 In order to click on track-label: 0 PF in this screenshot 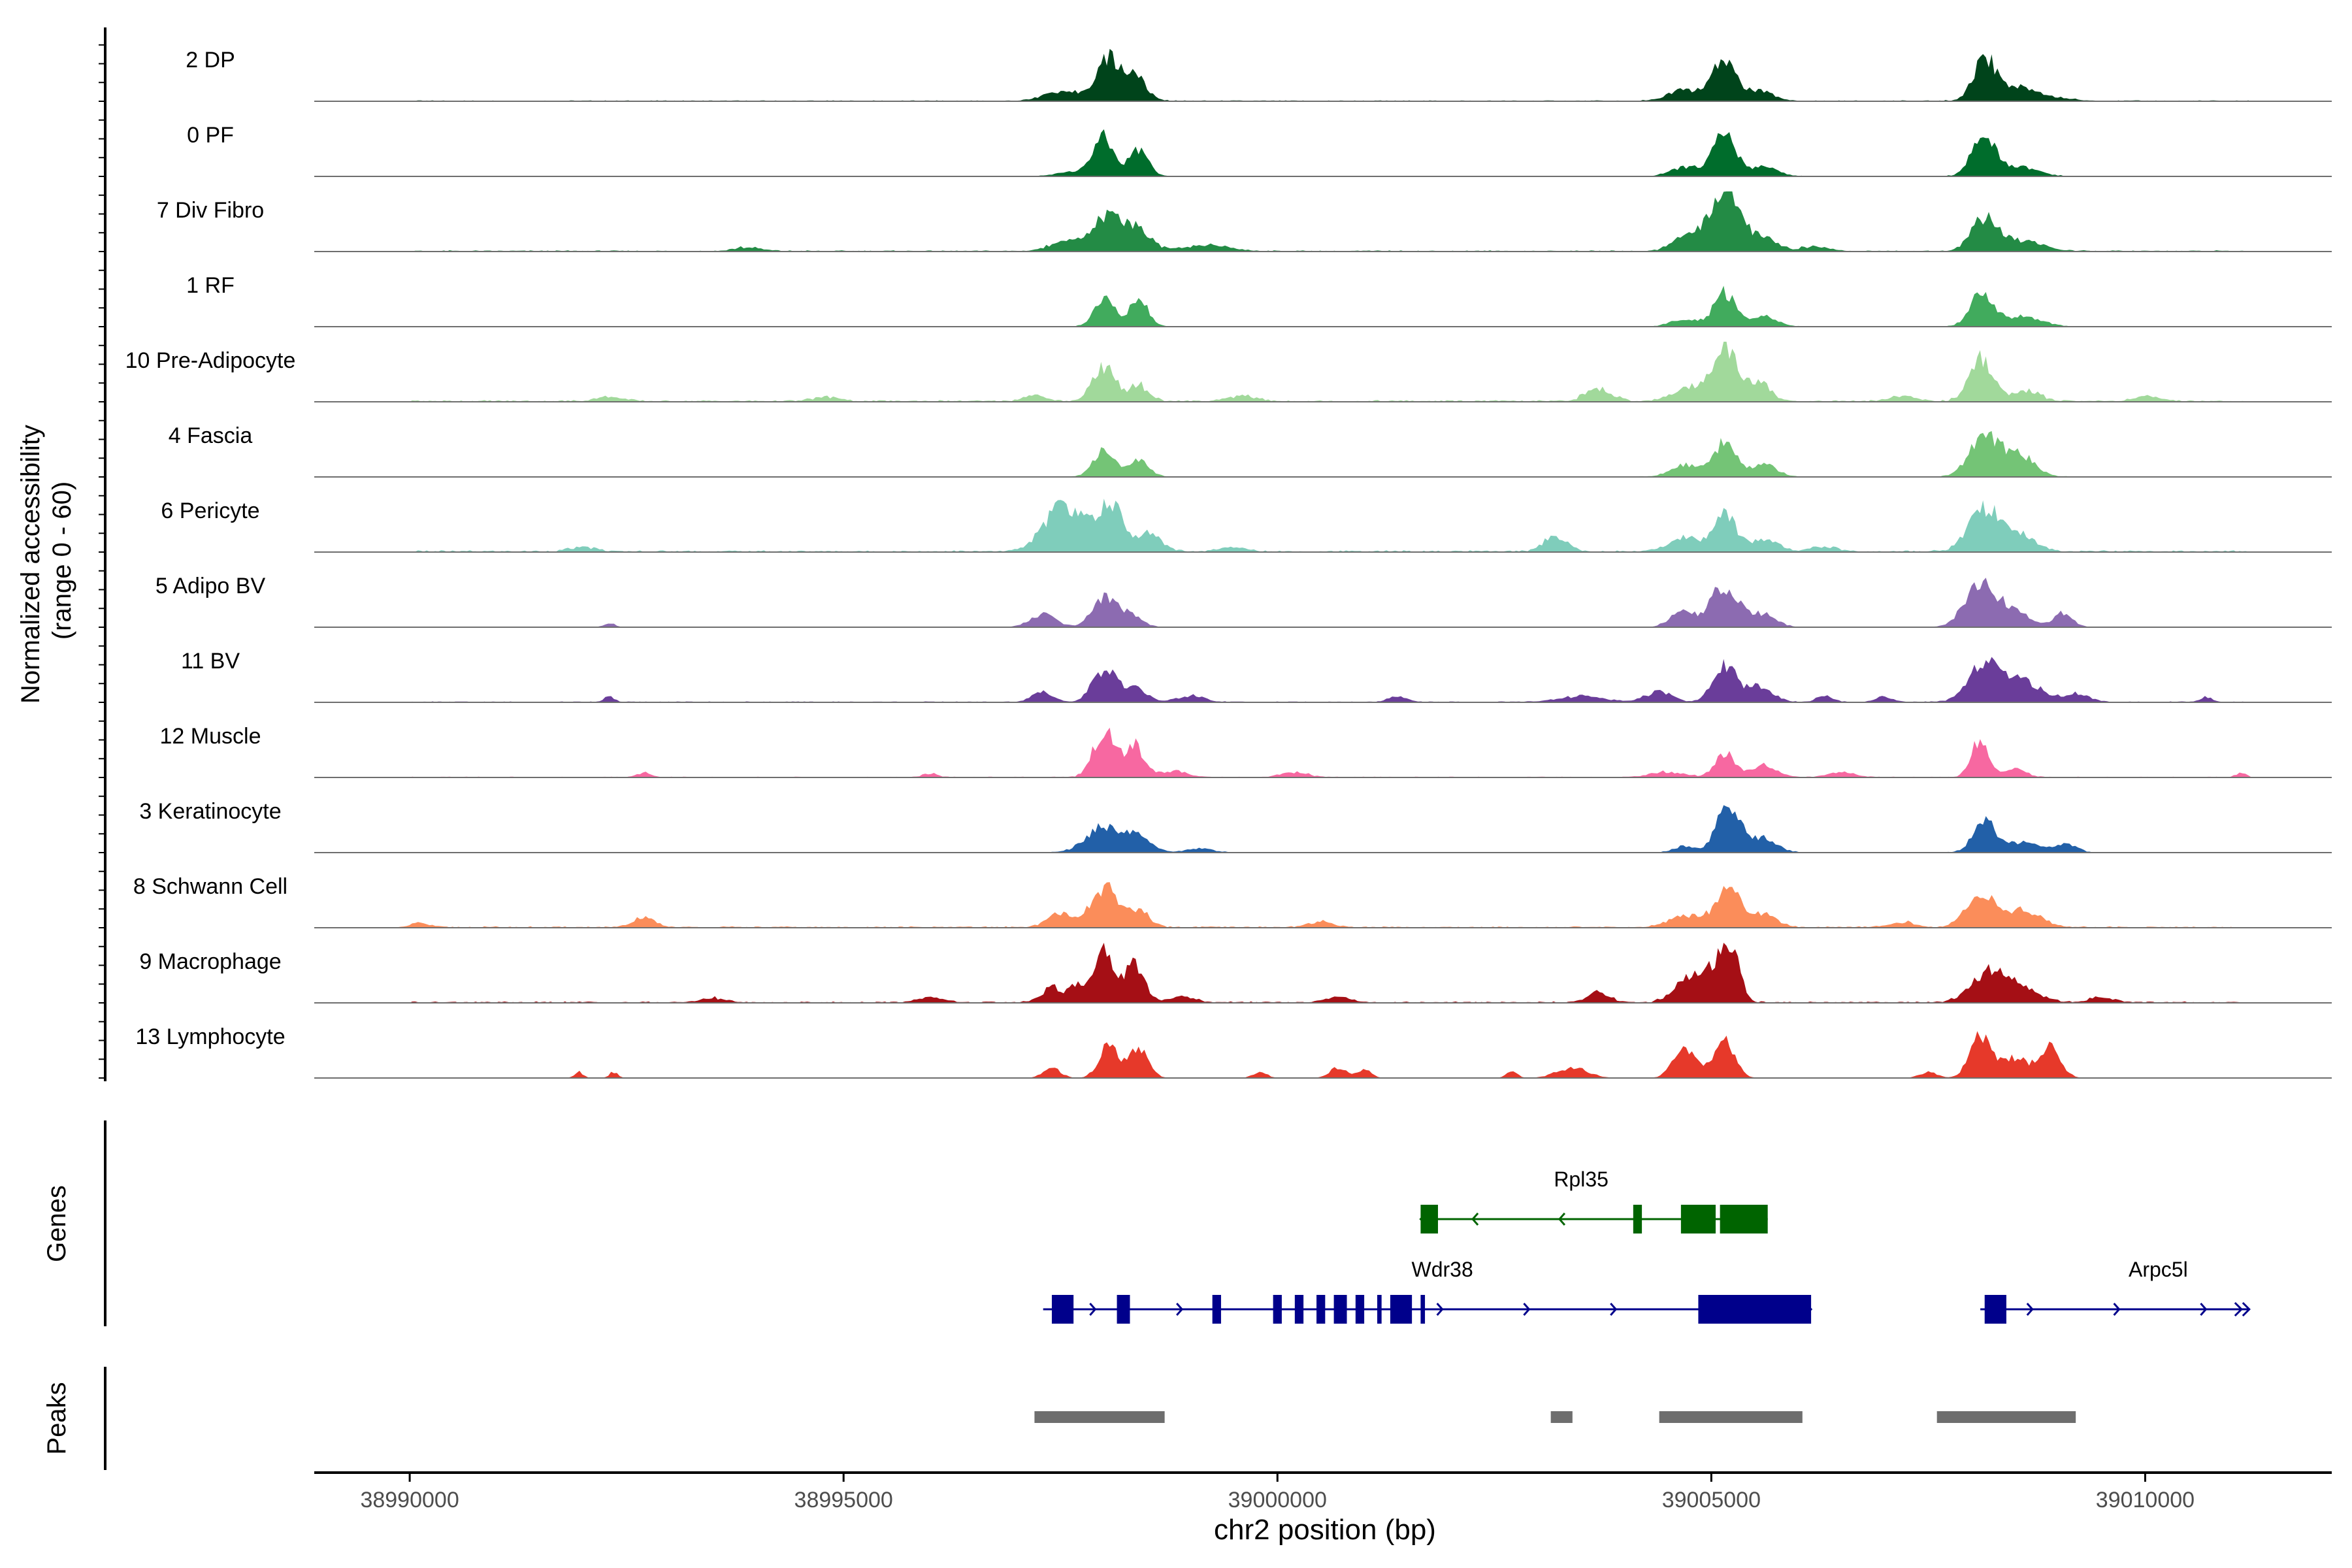, I will do `click(210, 135)`.